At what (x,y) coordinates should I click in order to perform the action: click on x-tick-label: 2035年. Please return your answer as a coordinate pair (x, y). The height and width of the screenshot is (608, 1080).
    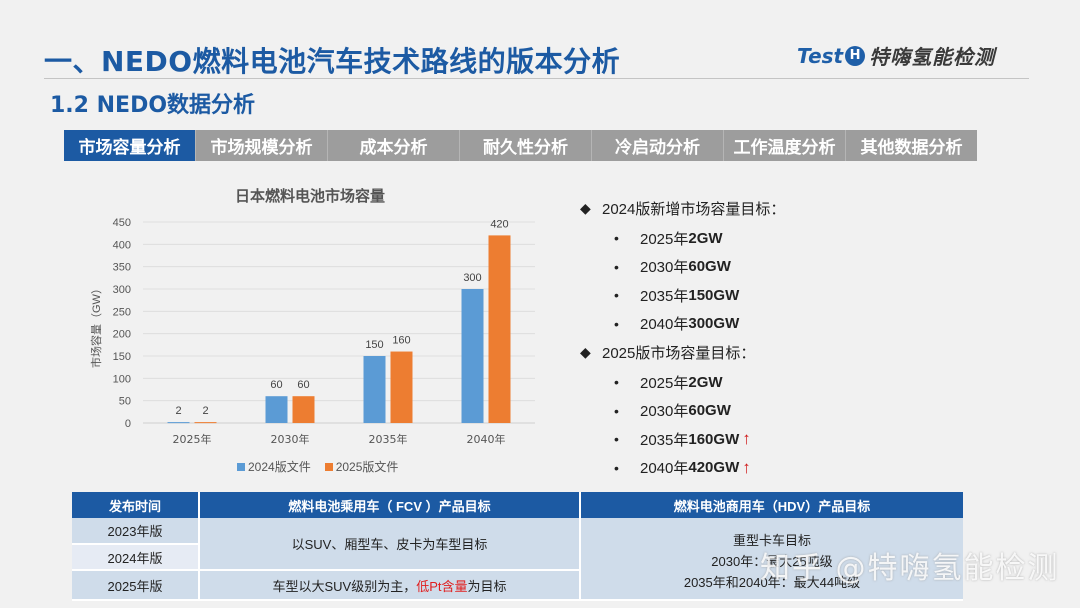
    Looking at the image, I should click on (388, 439).